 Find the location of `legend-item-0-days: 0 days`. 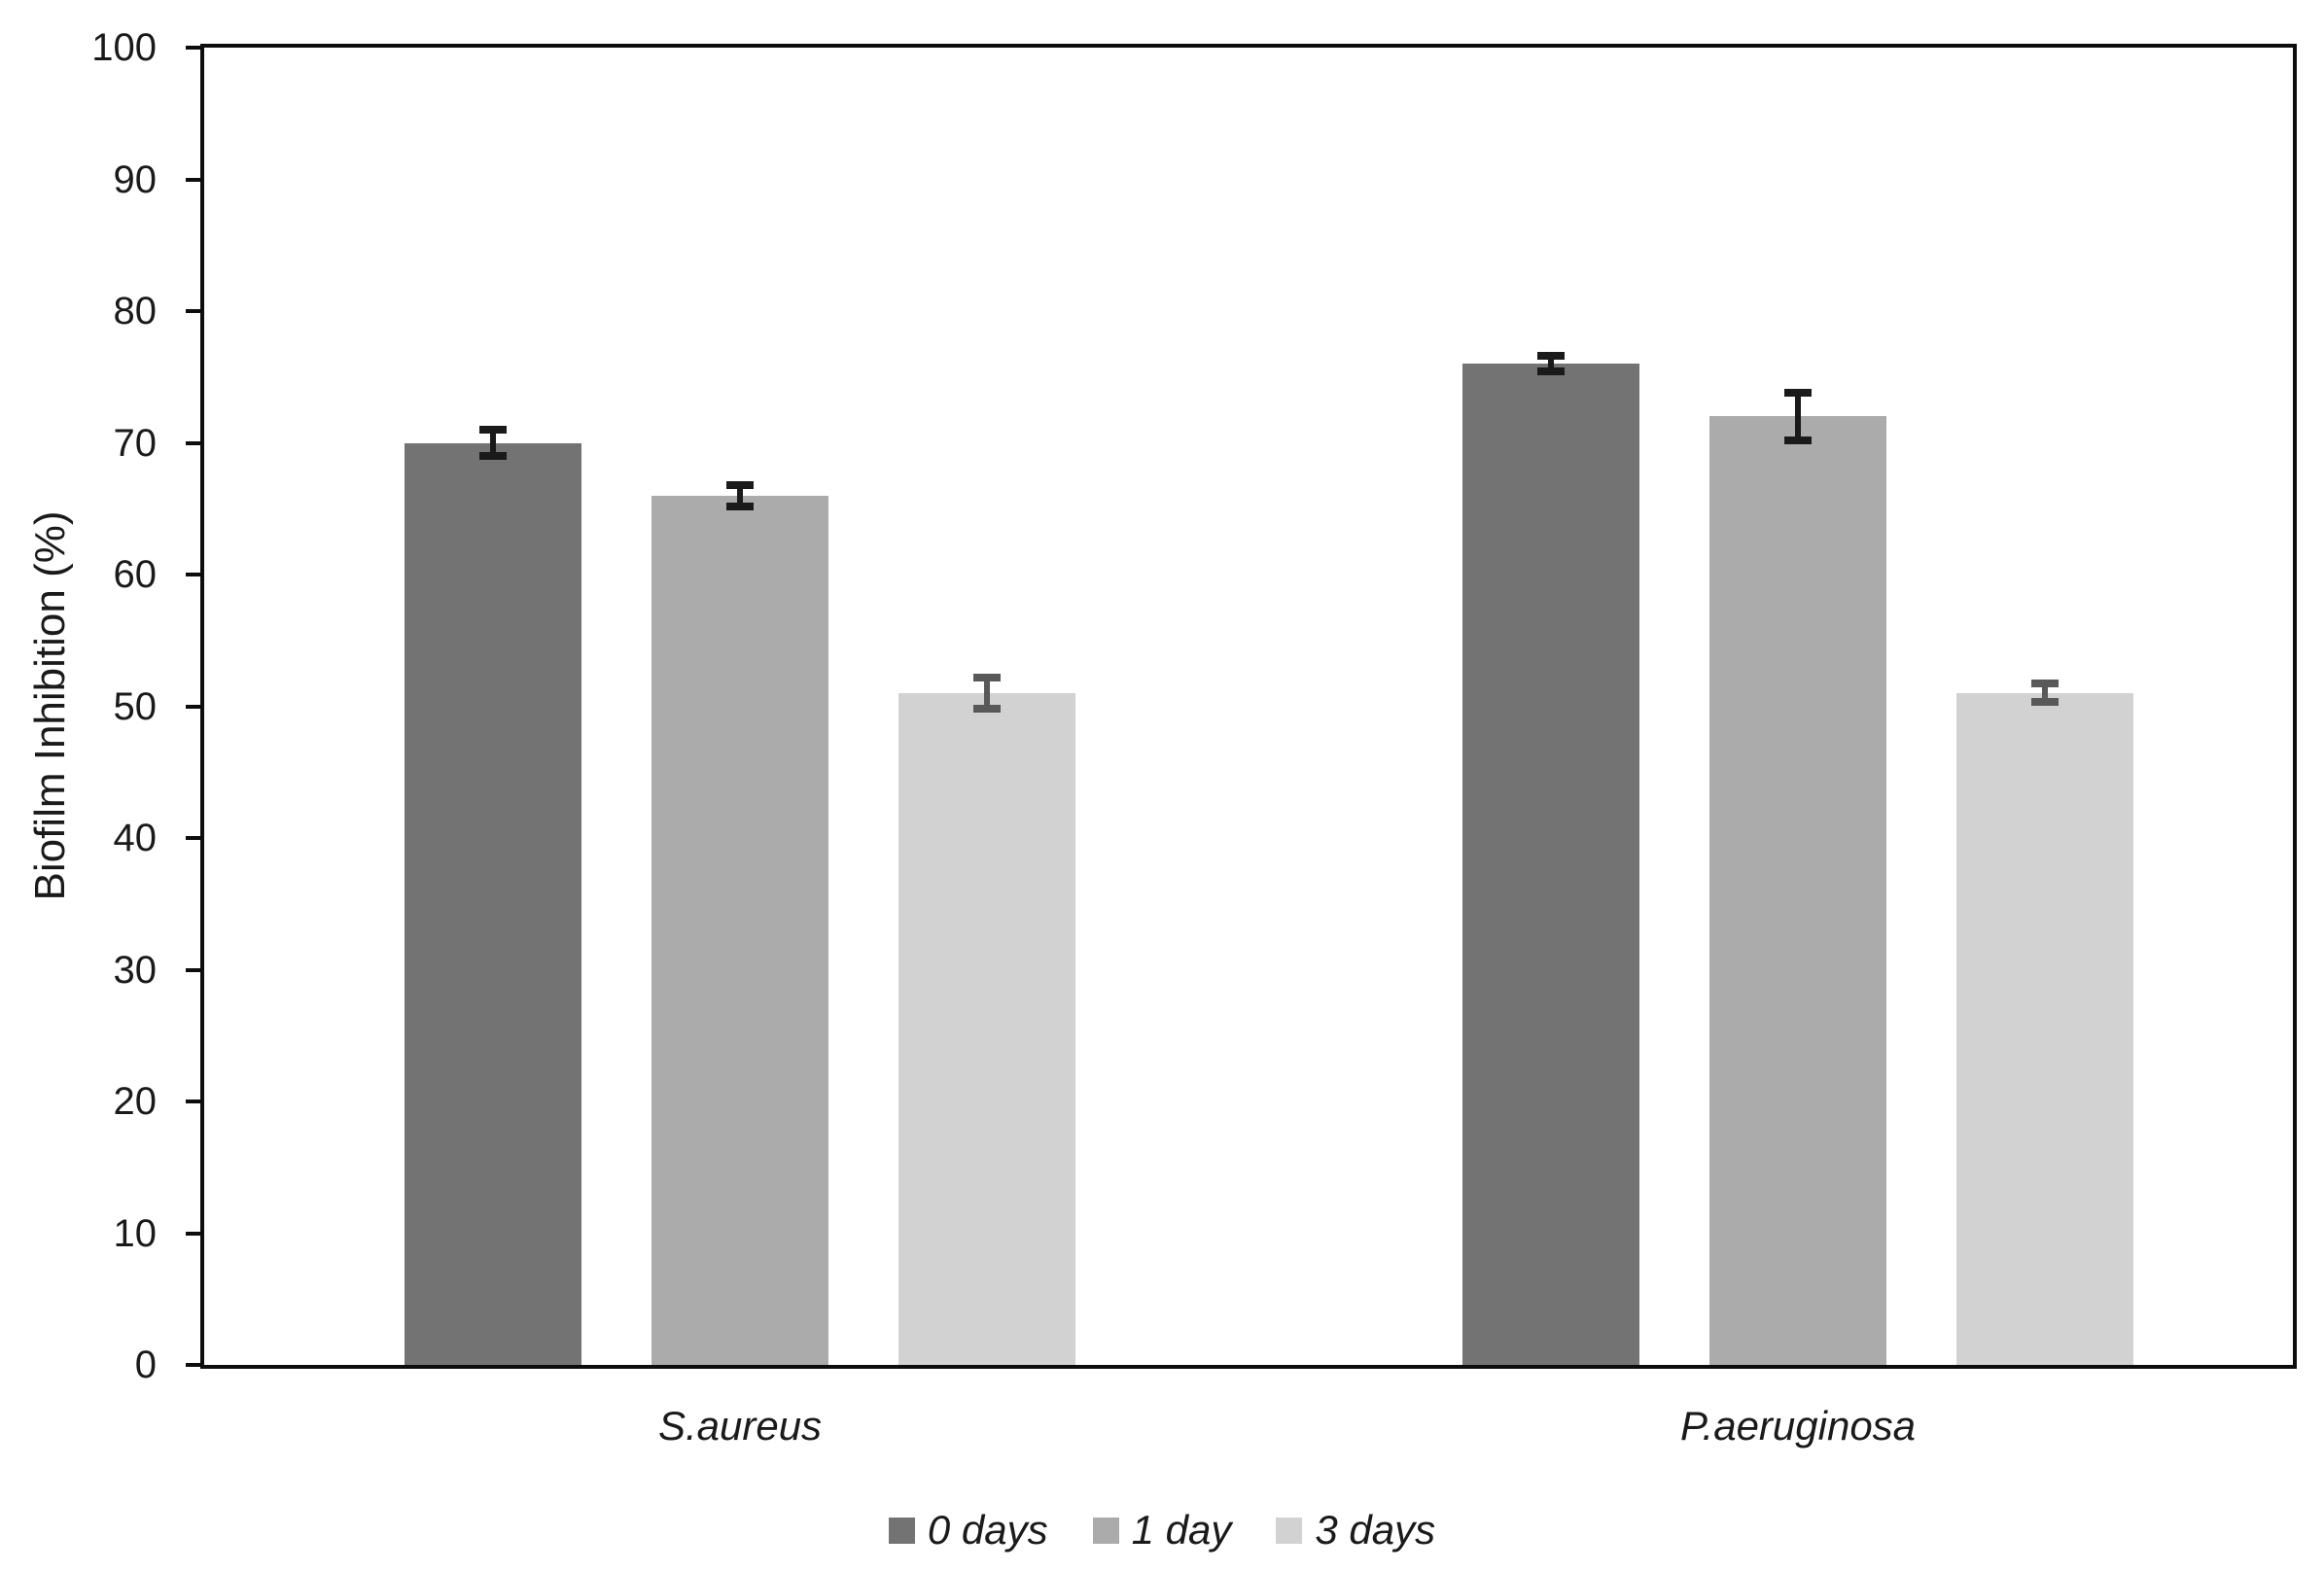

legend-item-0-days: 0 days is located at coordinates (968, 1530).